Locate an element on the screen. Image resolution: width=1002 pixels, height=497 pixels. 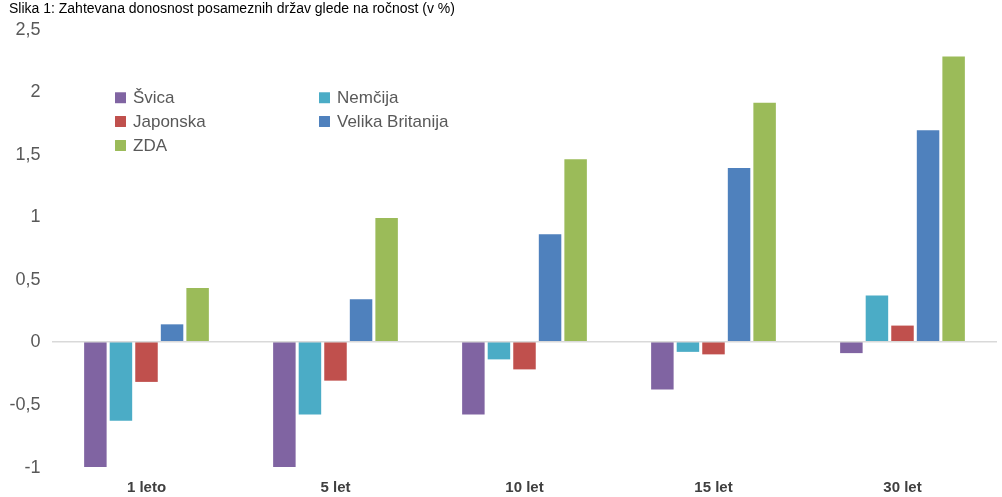
legend-label: Švica is located at coordinates (154, 97).